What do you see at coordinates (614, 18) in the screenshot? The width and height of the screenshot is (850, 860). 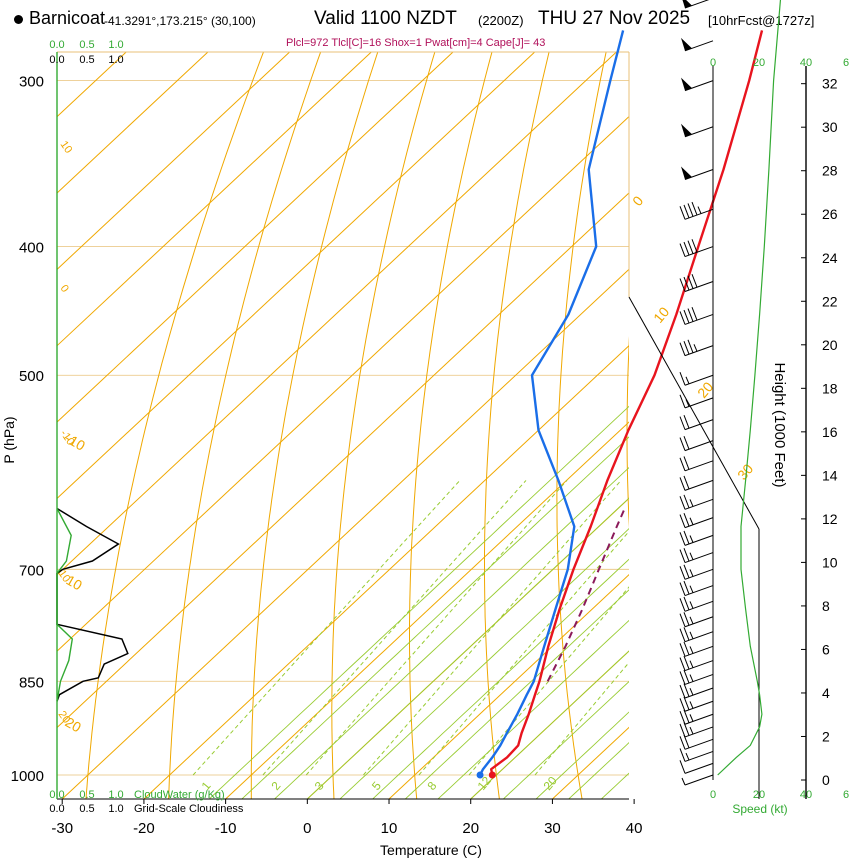 I see `forecast-date: THU 27 Nov 2025` at bounding box center [614, 18].